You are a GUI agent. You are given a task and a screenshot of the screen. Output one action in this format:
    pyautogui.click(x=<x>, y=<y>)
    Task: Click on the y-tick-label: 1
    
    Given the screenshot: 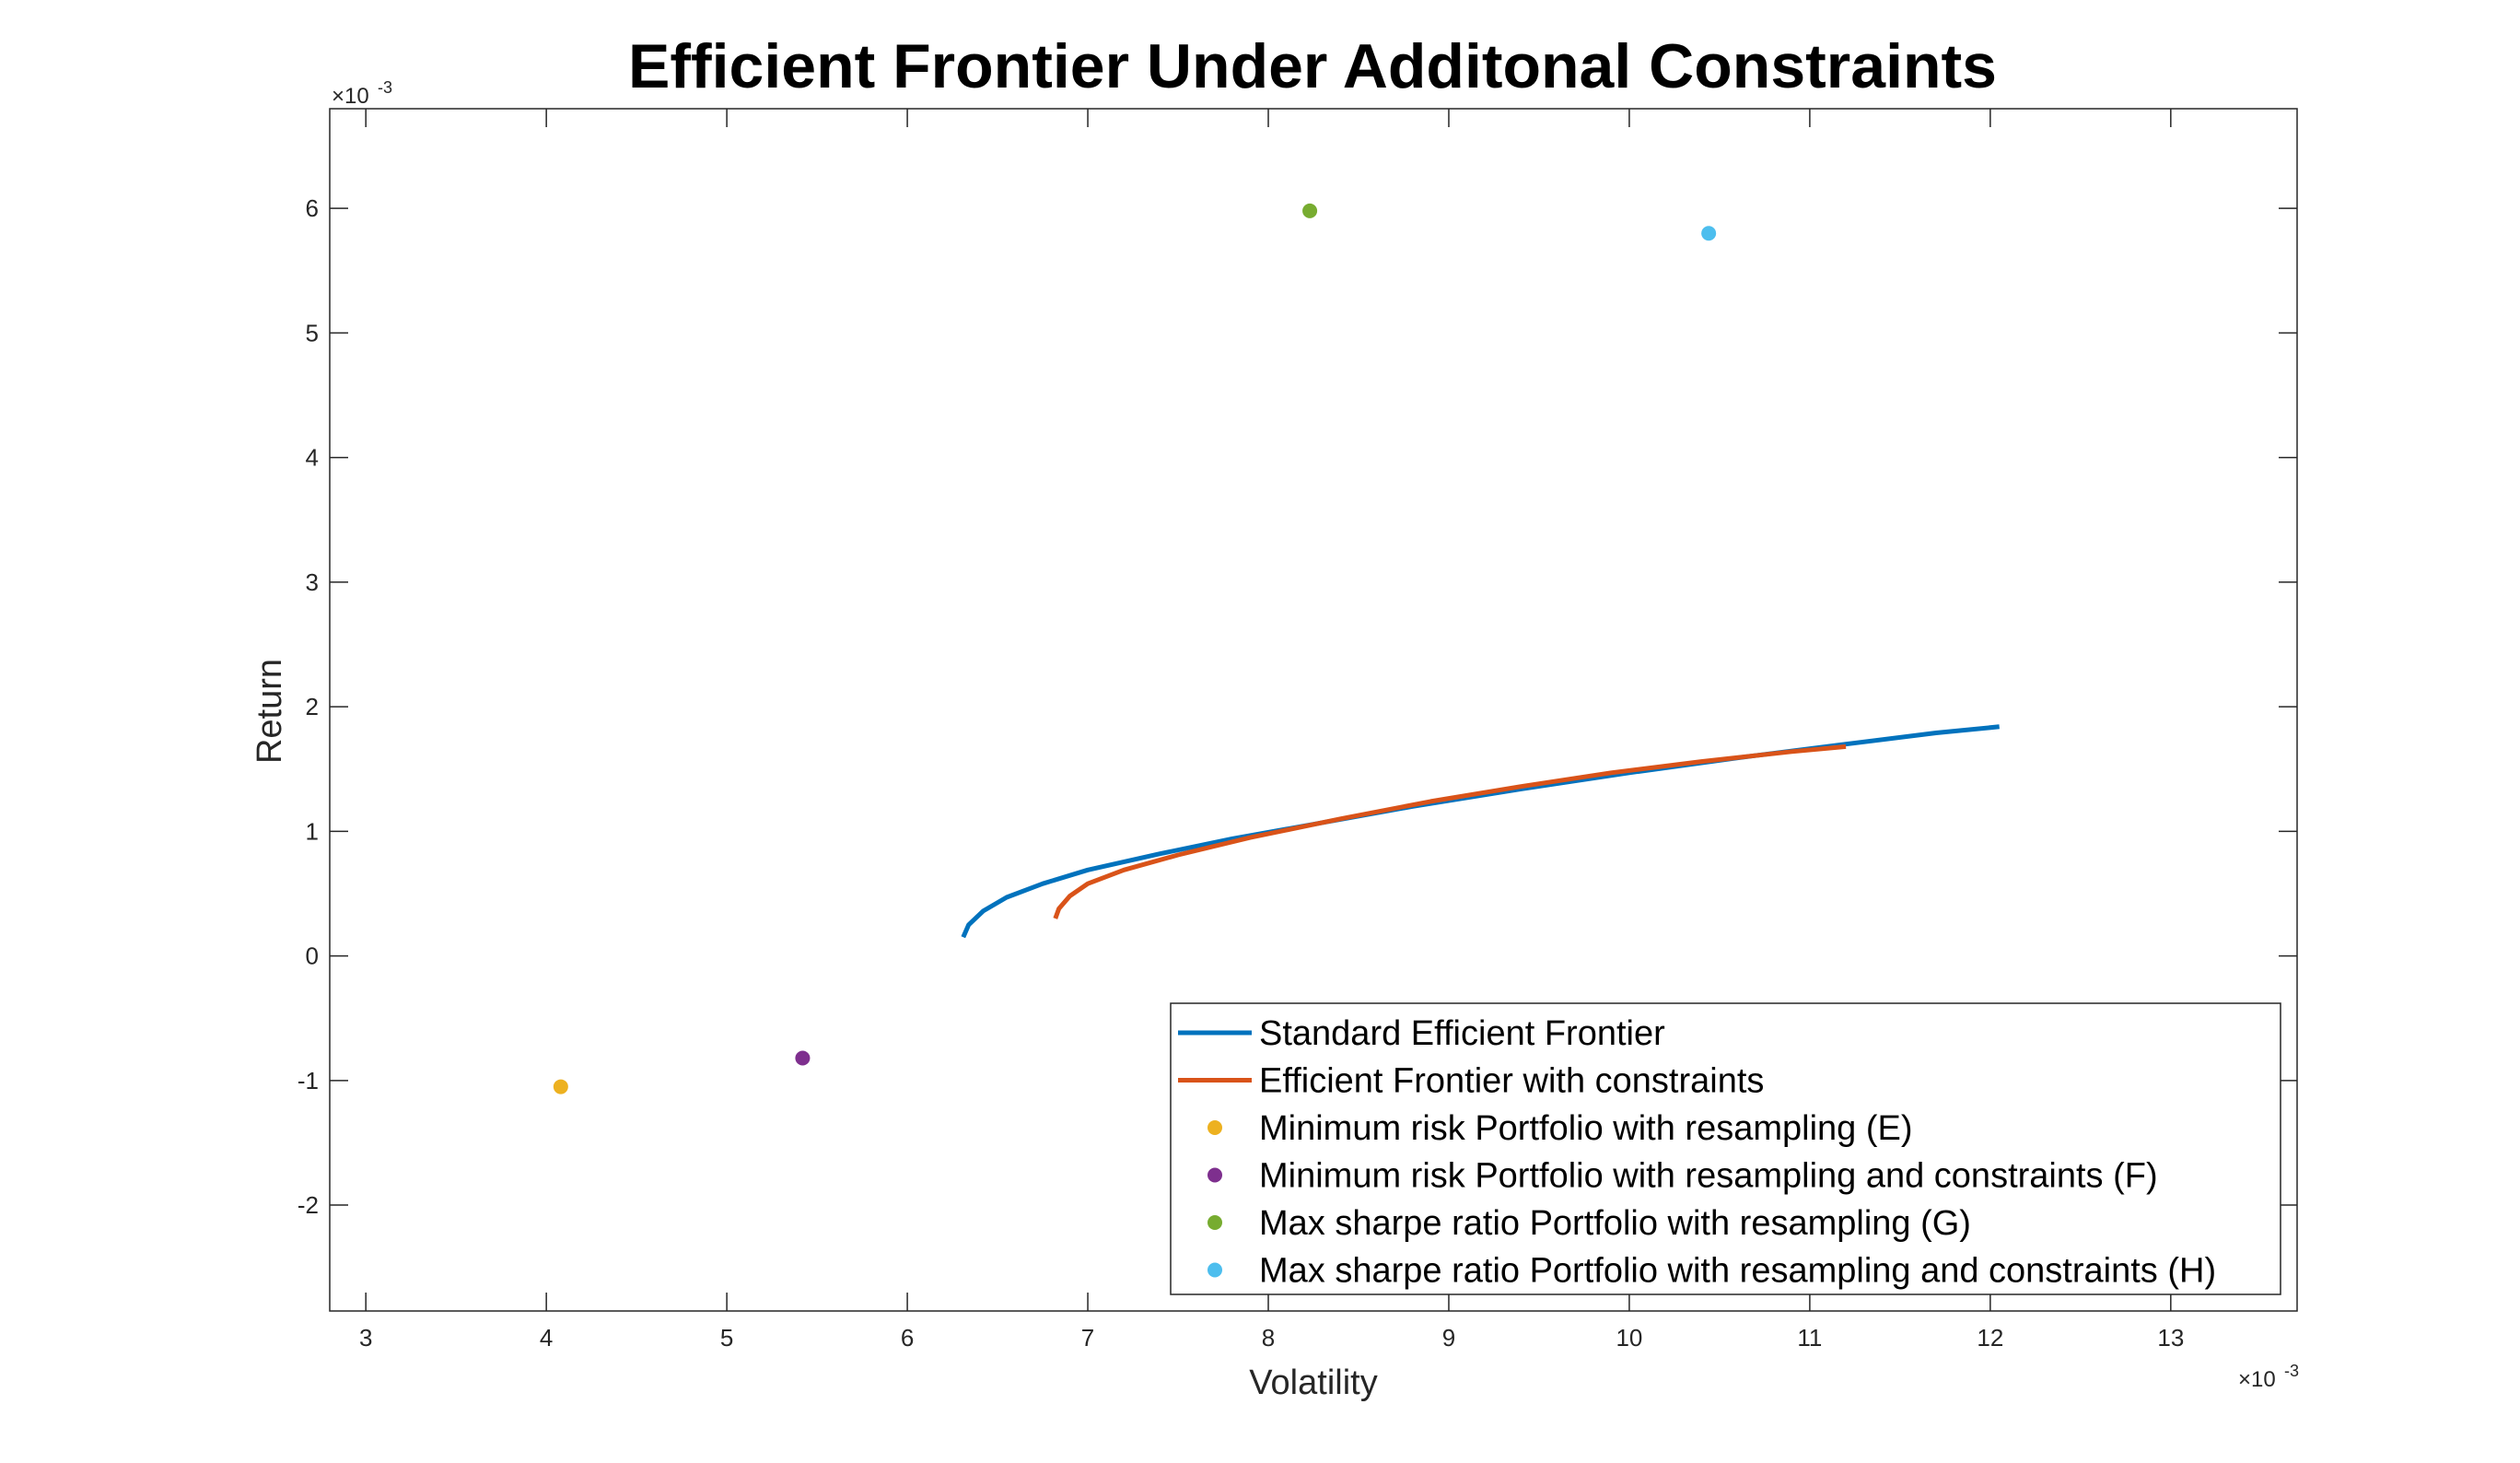 What is the action you would take?
    pyautogui.click(x=312, y=831)
    